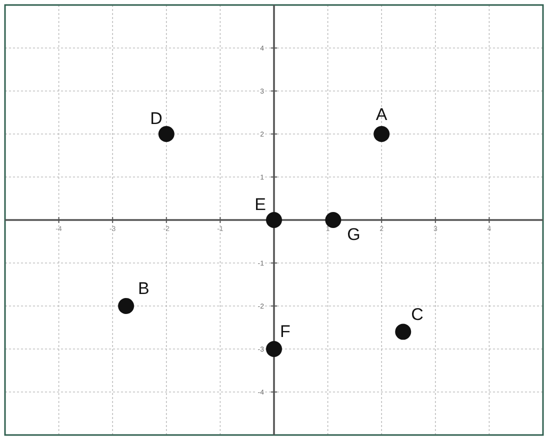 Image resolution: width=545 pixels, height=438 pixels. I want to click on annotation: G, so click(353, 234).